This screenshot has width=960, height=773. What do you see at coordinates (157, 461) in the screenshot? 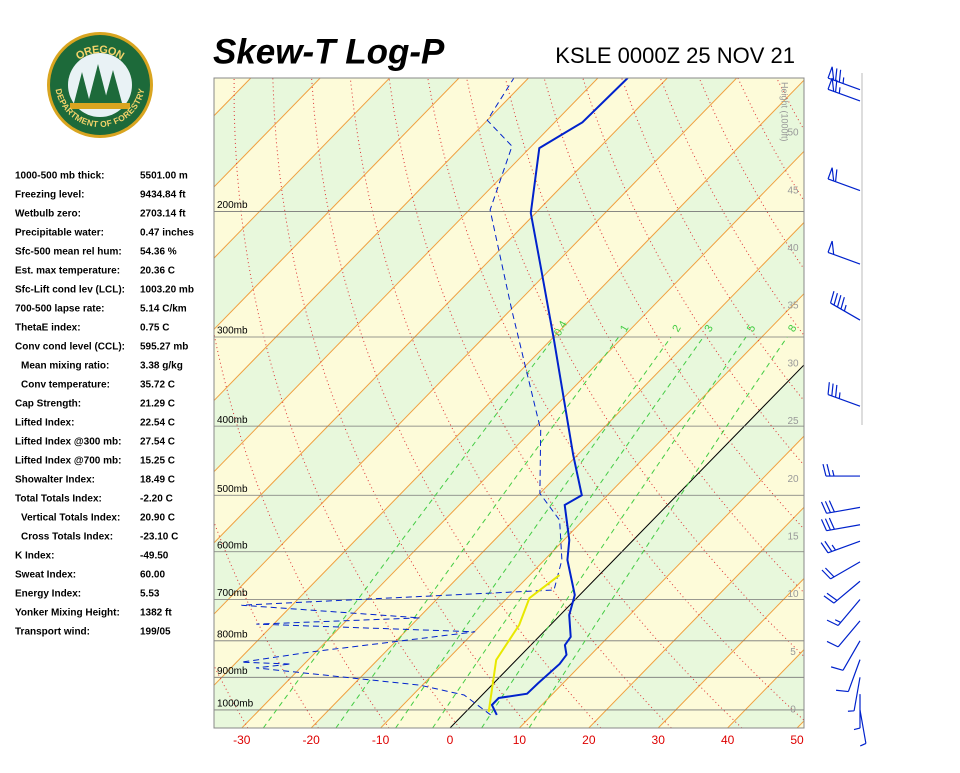
I see `stat-value: 15.25 C` at bounding box center [157, 461].